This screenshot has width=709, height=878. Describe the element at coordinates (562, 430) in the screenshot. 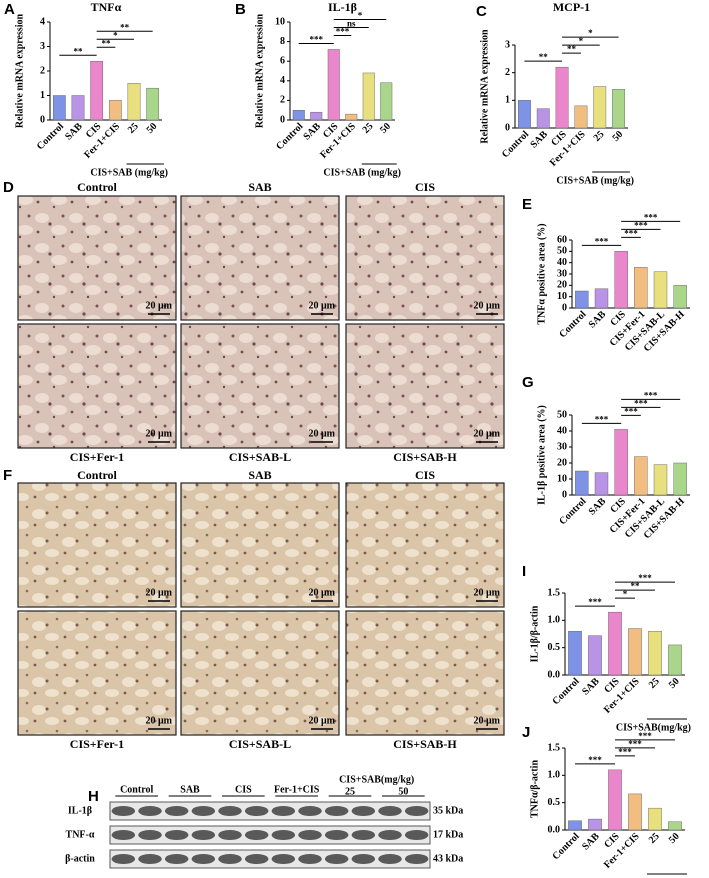

I see `y-tick-label: 40` at that location.